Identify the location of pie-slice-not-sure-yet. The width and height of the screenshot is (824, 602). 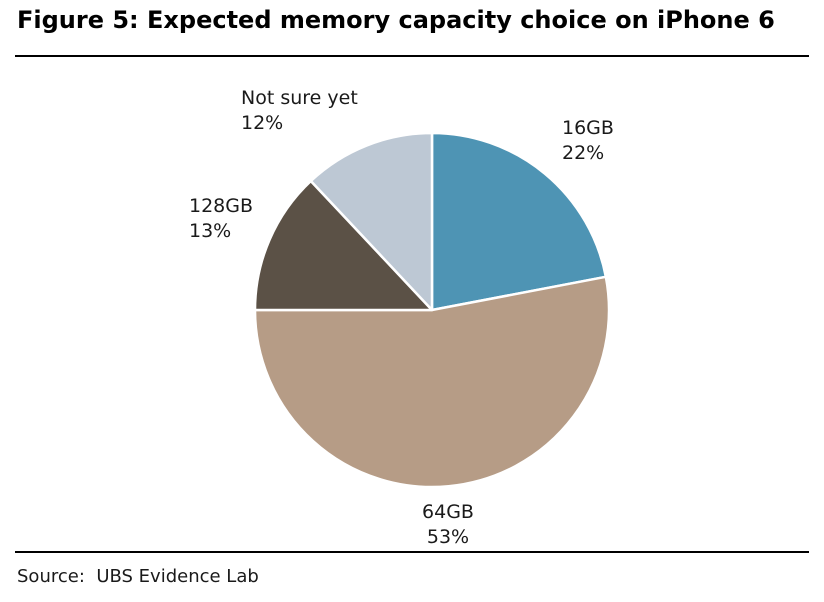
(371, 221).